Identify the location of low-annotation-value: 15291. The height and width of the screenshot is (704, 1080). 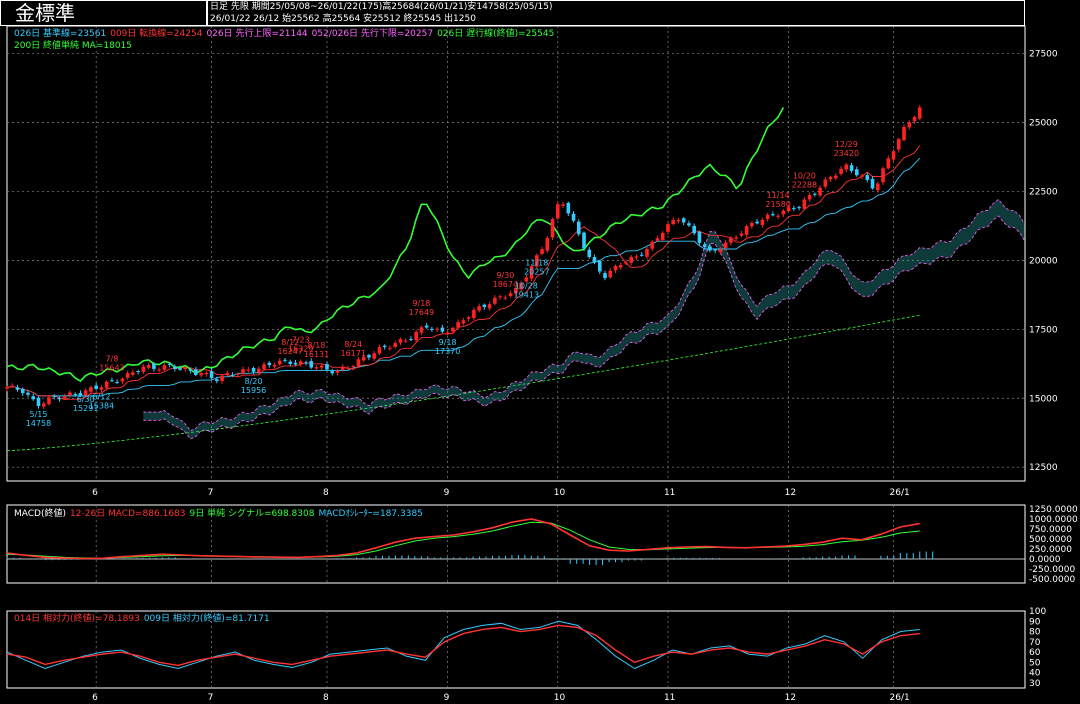
(85, 408).